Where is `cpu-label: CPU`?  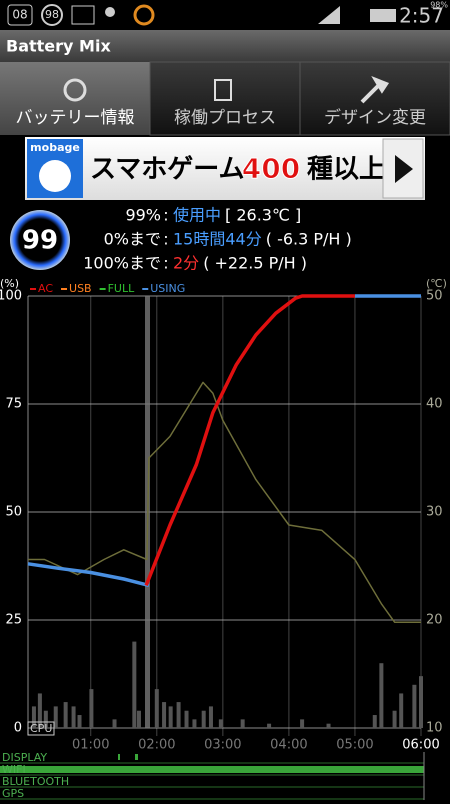
cpu-label: CPU is located at coordinates (41, 728).